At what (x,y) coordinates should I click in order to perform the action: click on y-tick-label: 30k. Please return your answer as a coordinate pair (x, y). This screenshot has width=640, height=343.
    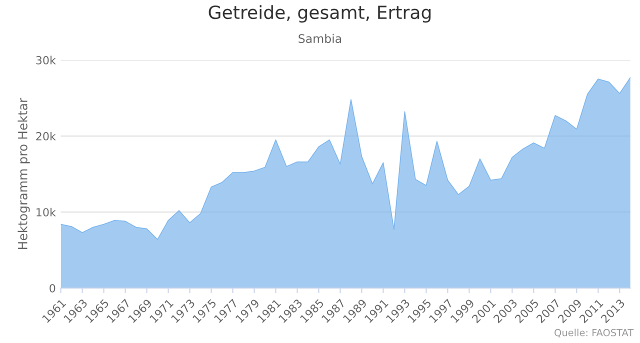
    Looking at the image, I should click on (46, 60).